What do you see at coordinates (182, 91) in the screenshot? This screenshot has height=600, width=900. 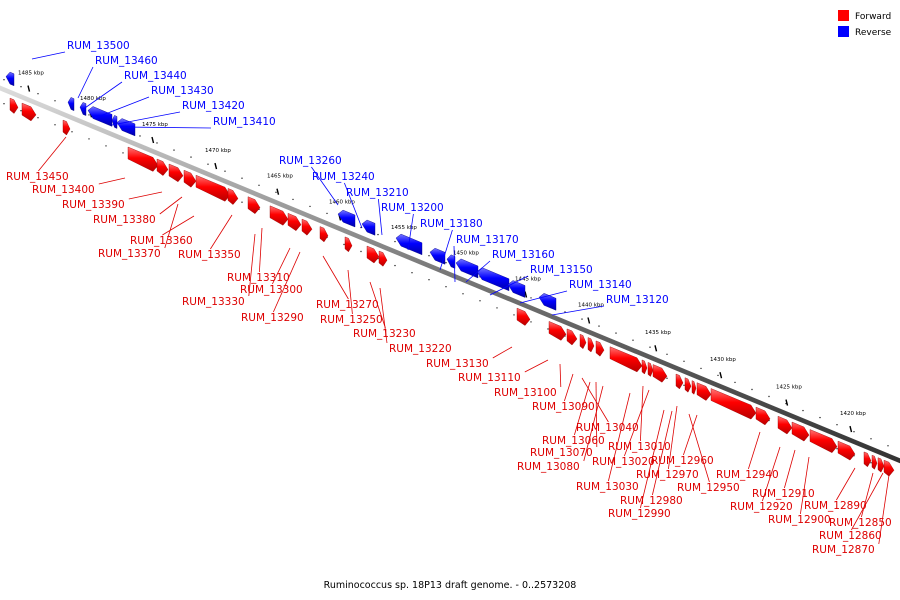 I see `reverse-gene-label: RUM_13430` at bounding box center [182, 91].